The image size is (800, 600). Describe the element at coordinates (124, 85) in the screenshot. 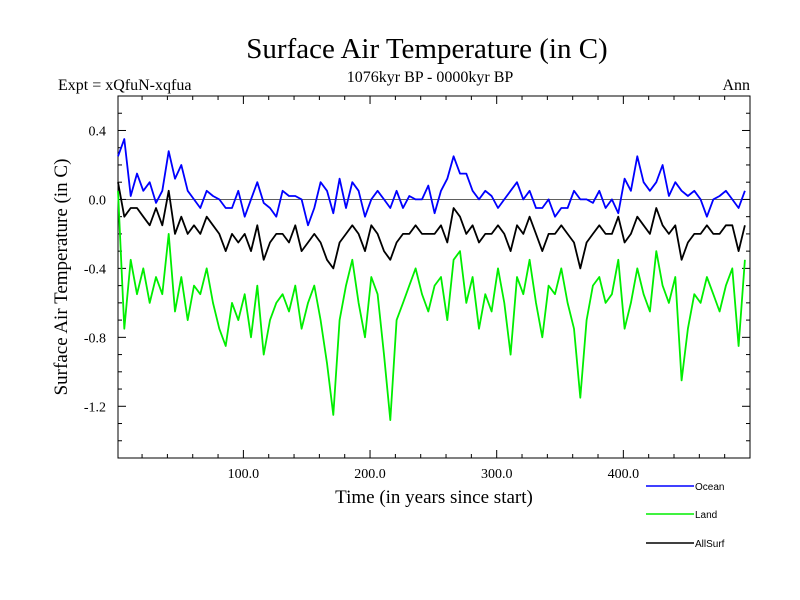

I see `experiment-label: Expt = xQfuN-xqfua` at that location.